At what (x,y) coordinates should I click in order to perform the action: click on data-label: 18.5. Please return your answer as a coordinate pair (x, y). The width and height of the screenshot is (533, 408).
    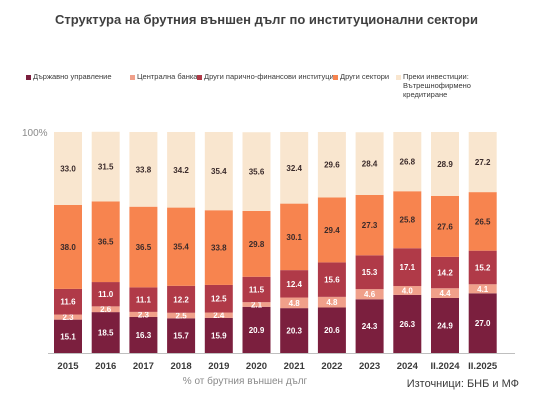
    Looking at the image, I should click on (106, 333).